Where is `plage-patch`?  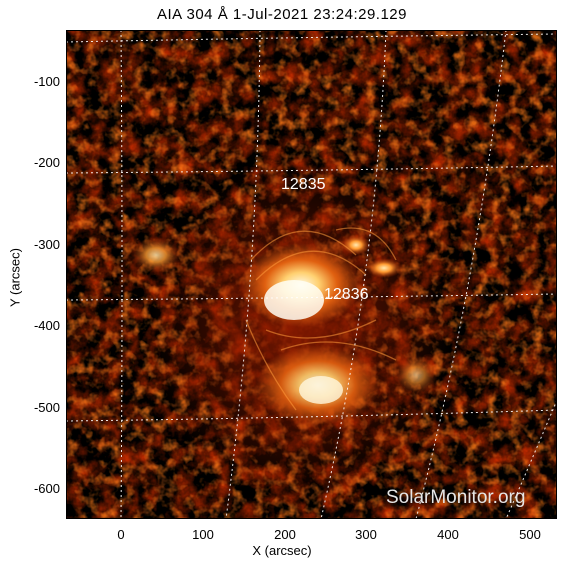 plage-patch is located at coordinates (356, 245).